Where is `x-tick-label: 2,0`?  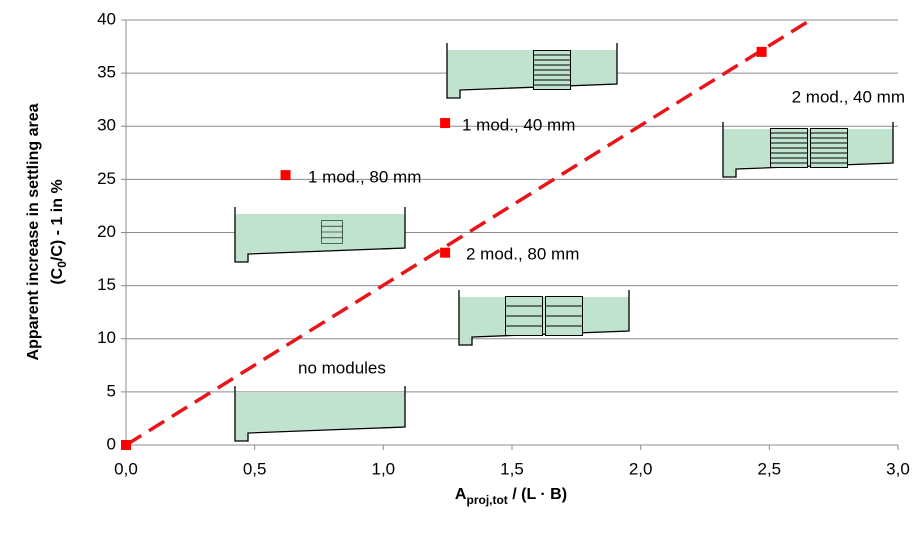
x-tick-label: 2,0 is located at coordinates (641, 468).